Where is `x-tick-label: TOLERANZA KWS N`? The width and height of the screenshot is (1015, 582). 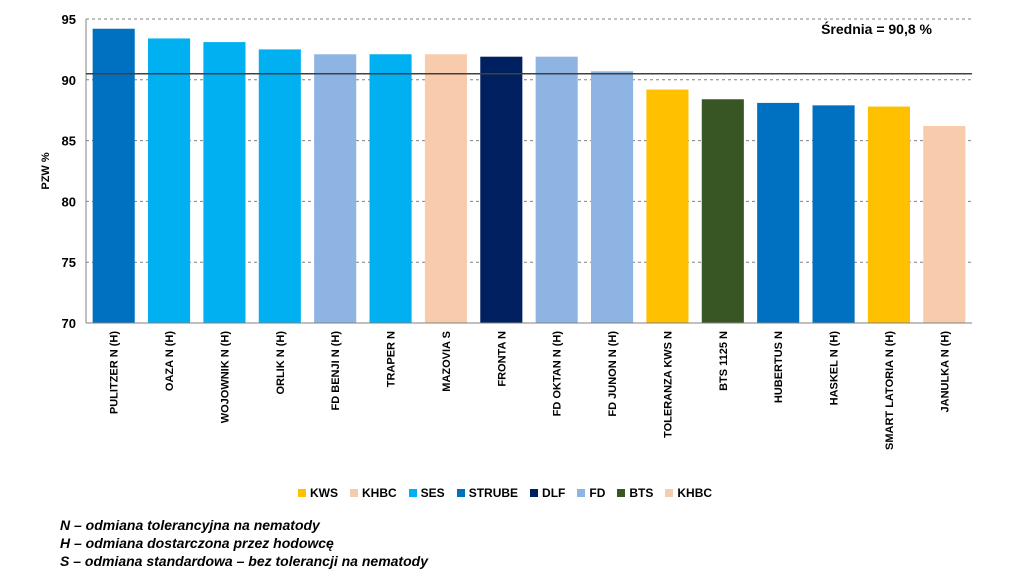 x-tick-label: TOLERANZA KWS N is located at coordinates (668, 384).